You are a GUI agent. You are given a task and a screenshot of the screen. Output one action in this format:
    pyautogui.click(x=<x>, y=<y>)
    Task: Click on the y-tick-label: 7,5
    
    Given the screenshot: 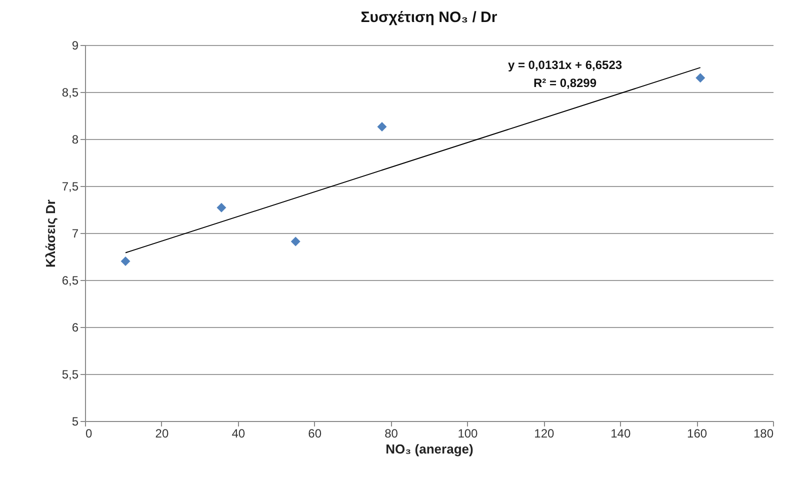 What is the action you would take?
    pyautogui.click(x=70, y=187)
    